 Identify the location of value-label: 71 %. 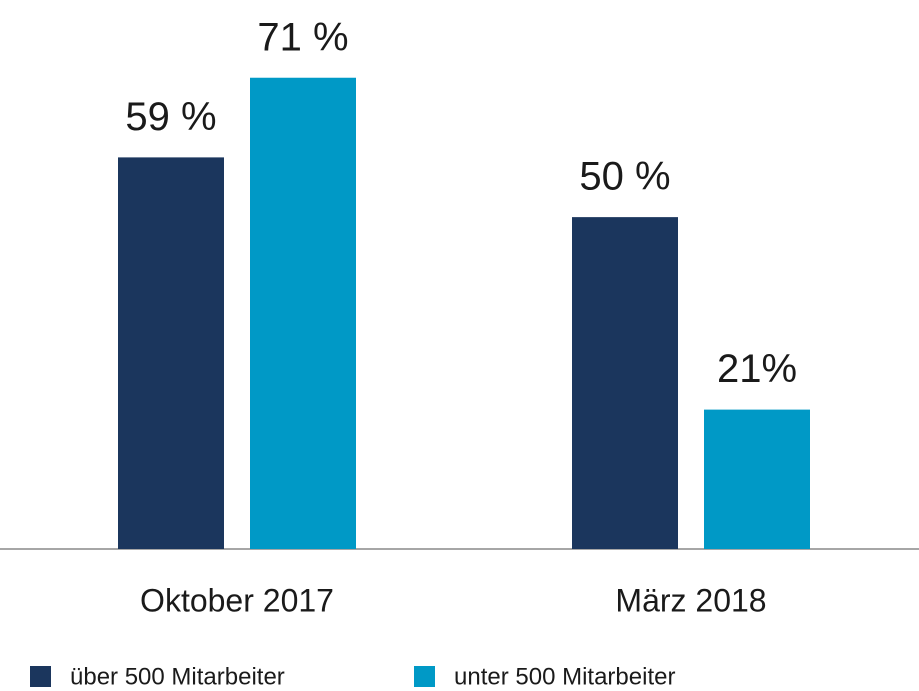
(302, 37).